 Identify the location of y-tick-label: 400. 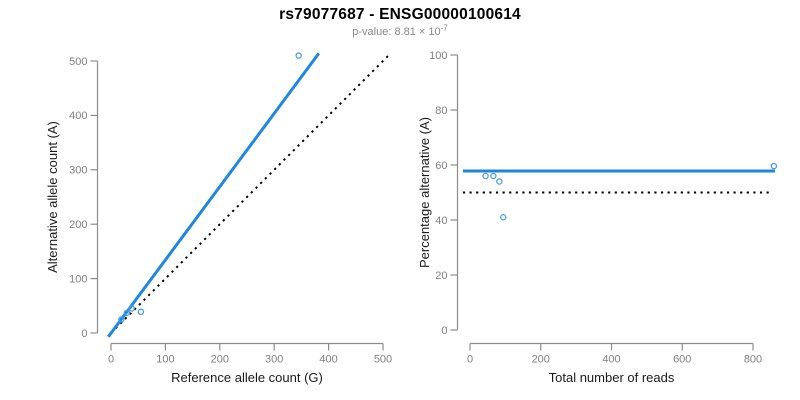
(78, 116).